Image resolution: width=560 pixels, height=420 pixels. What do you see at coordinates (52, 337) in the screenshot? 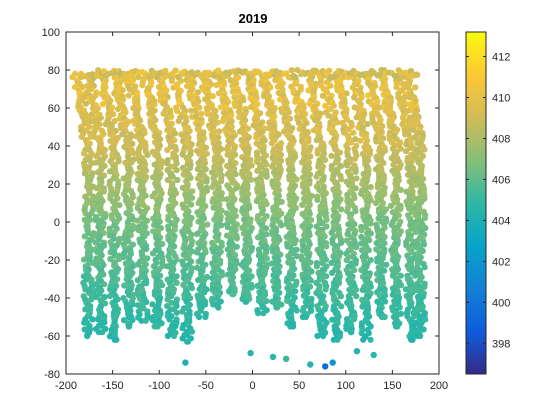
I see `y-tick-label: -60` at bounding box center [52, 337].